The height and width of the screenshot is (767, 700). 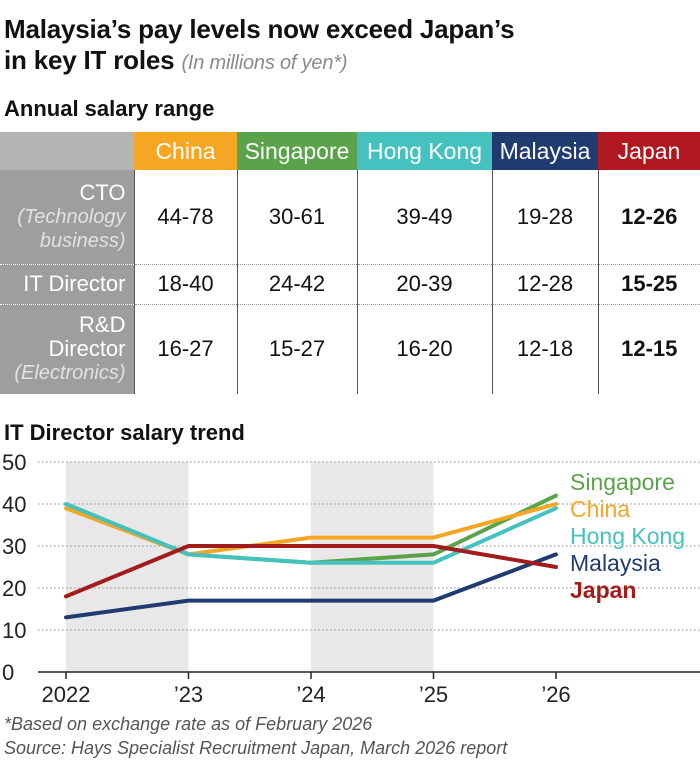 What do you see at coordinates (14, 463) in the screenshot?
I see `y-tick-label: 50` at bounding box center [14, 463].